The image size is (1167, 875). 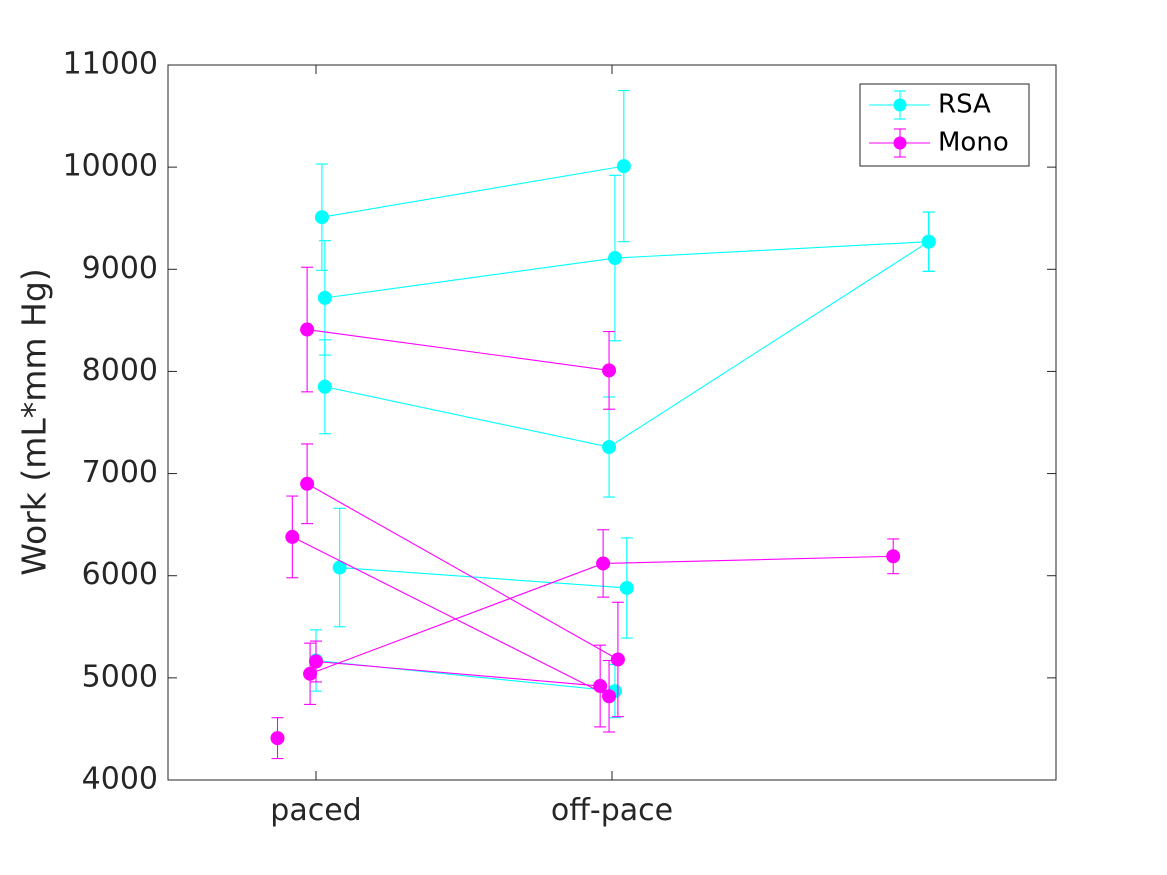 What do you see at coordinates (964, 105) in the screenshot?
I see `legend-label: RSA` at bounding box center [964, 105].